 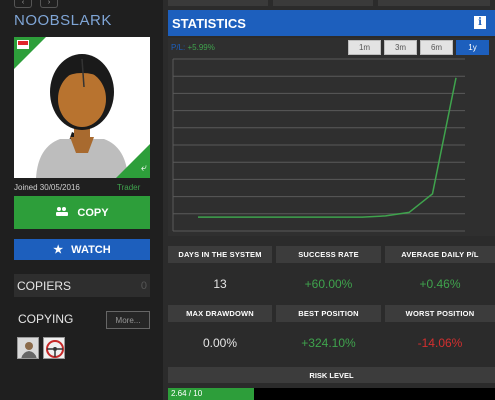 What do you see at coordinates (400, 47) in the screenshot?
I see `range-3m: 3m` at bounding box center [400, 47].